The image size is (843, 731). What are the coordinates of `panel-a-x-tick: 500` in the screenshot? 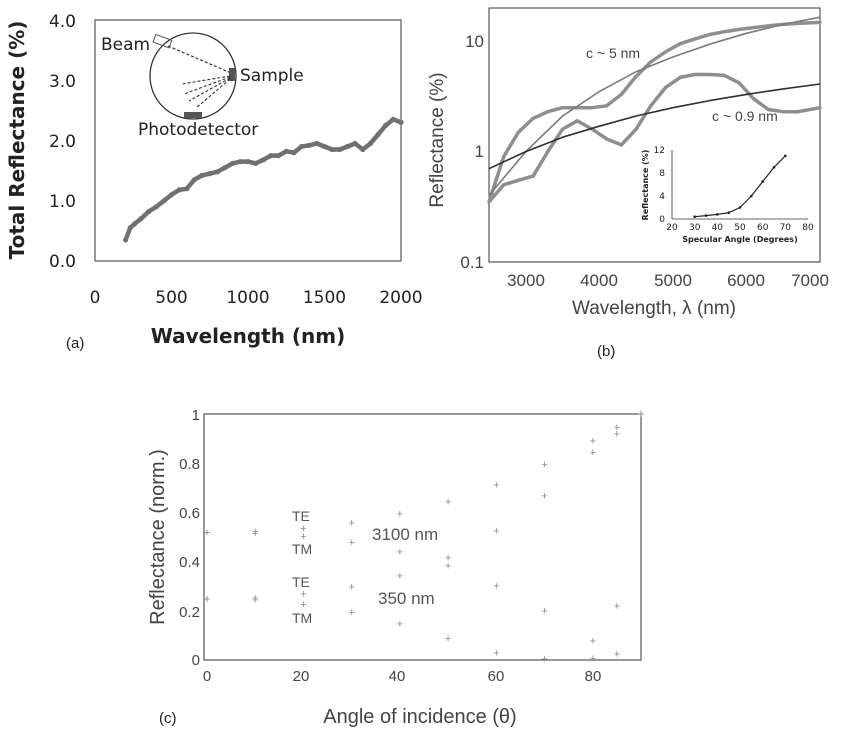 It's located at (171, 298).